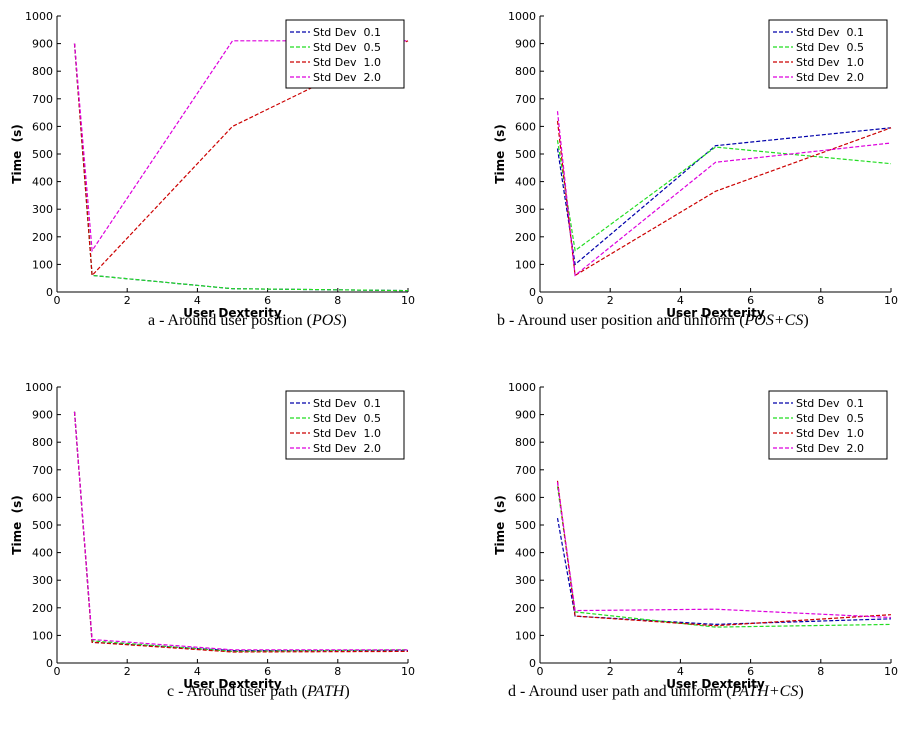 Image resolution: width=918 pixels, height=731 pixels. Describe the element at coordinates (540, 300) in the screenshot. I see `chart-2-x-tick-label: 0` at that location.